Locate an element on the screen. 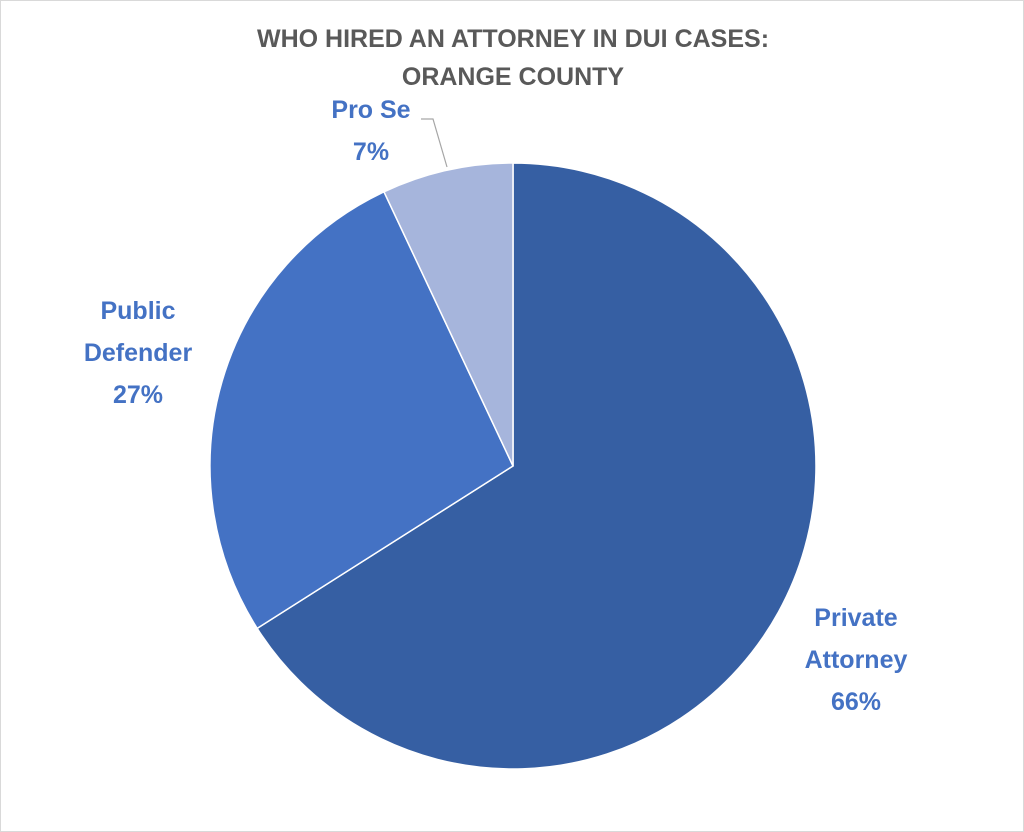  data-label: Private Attorney 66% is located at coordinates (856, 660).